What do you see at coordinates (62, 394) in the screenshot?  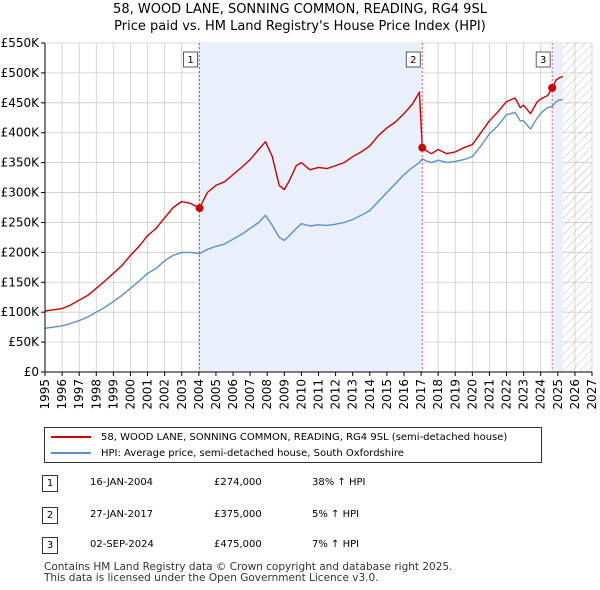 I see `x-tick-label: 1996` at bounding box center [62, 394].